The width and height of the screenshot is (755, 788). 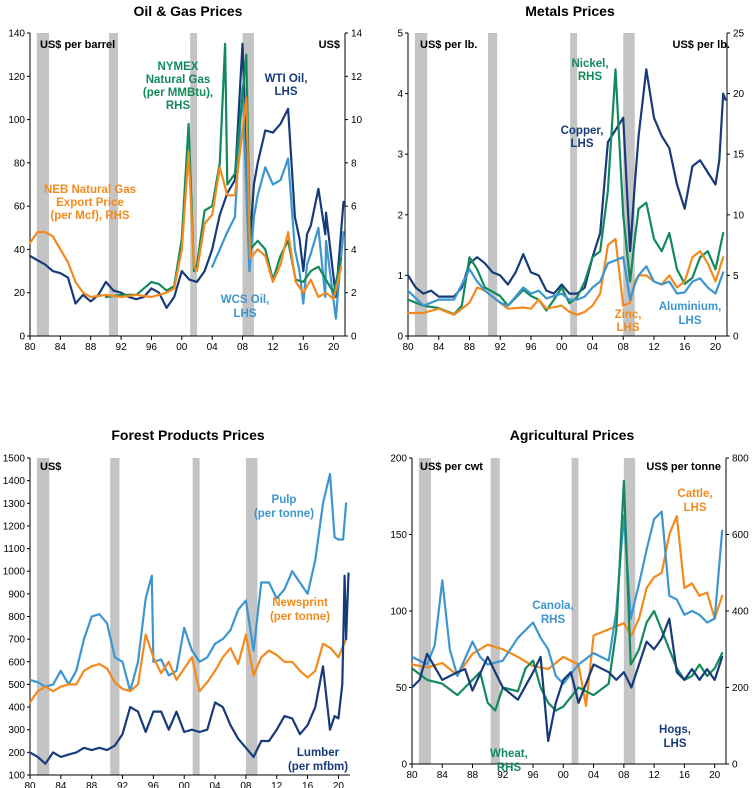 What do you see at coordinates (402, 688) in the screenshot?
I see `y-left-tick-label: 50` at bounding box center [402, 688].